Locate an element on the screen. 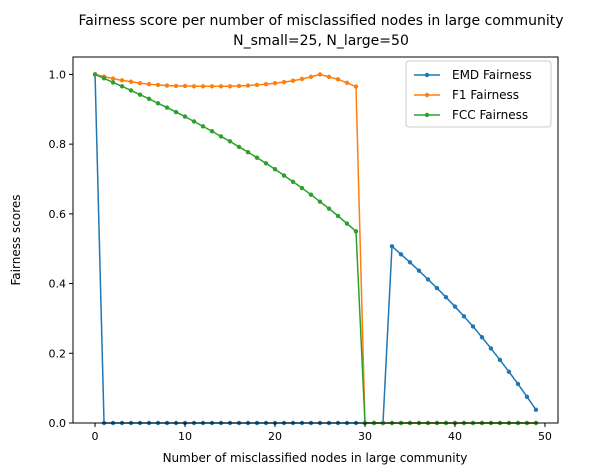 Image resolution: width=607 pixels, height=476 pixels. legend-frame is located at coordinates (478, 94).